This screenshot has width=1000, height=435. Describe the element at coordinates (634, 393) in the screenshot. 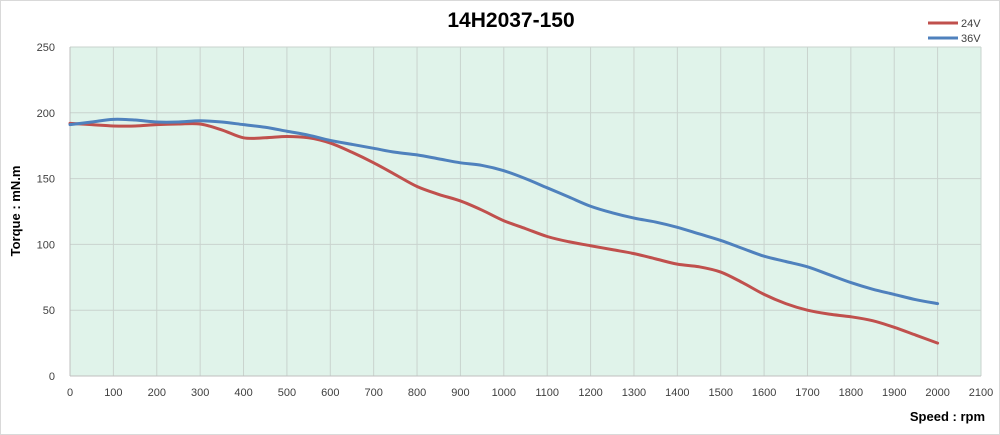

I see `x-tick-label: 1300` at that location.